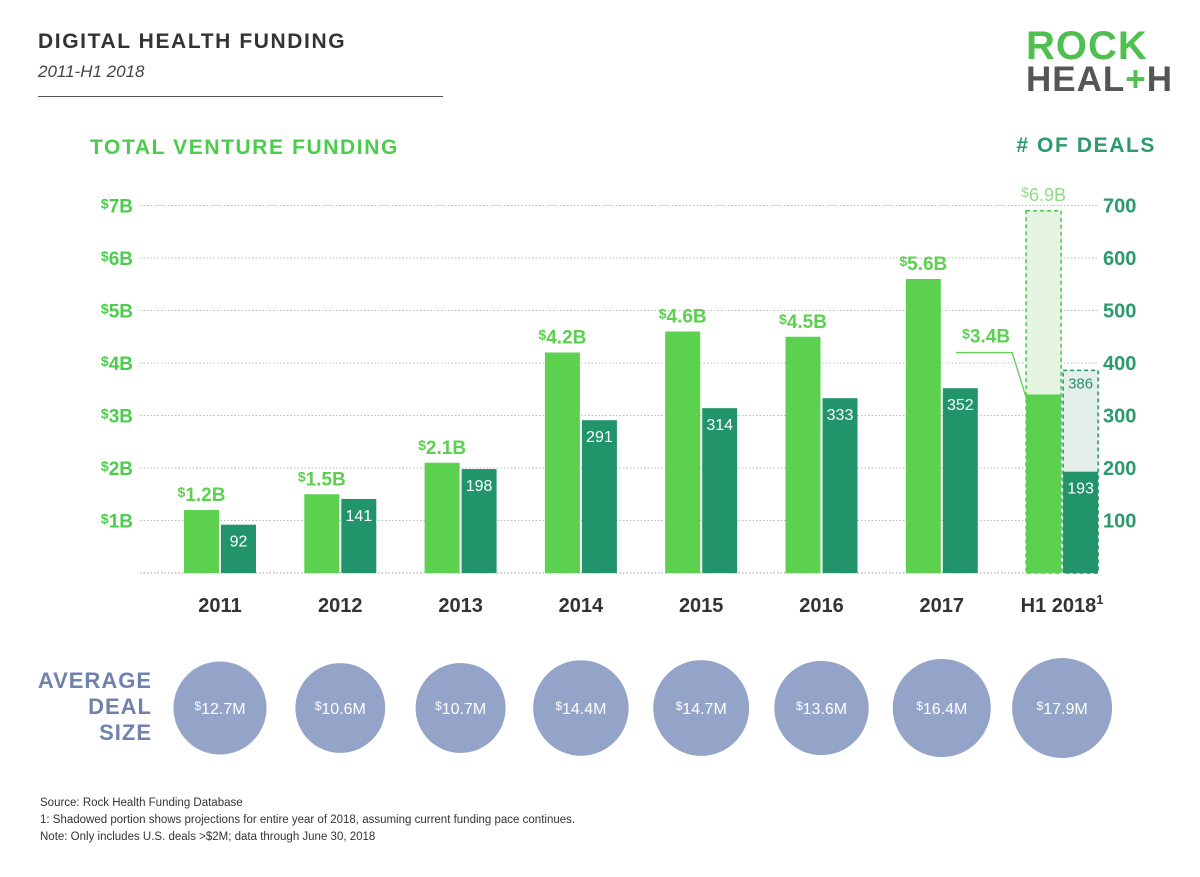 This screenshot has height=877, width=1200. What do you see at coordinates (120, 706) in the screenshot?
I see `avg-label-line-2: DEAL` at bounding box center [120, 706].